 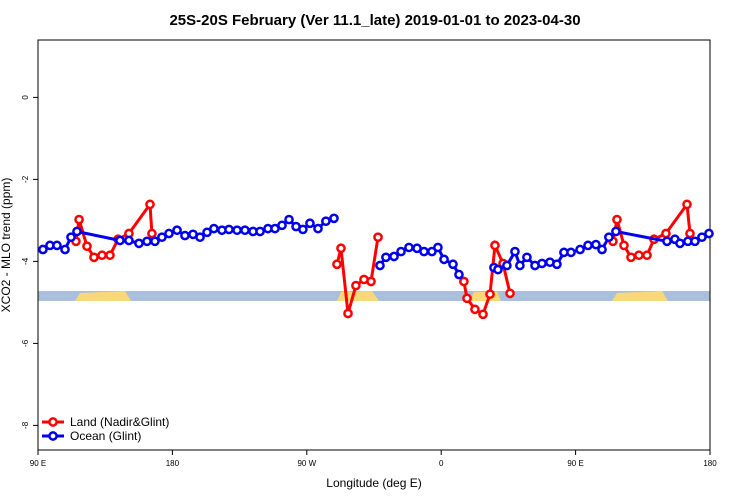 I want to click on y-tick-label: 0, so click(x=25, y=97).